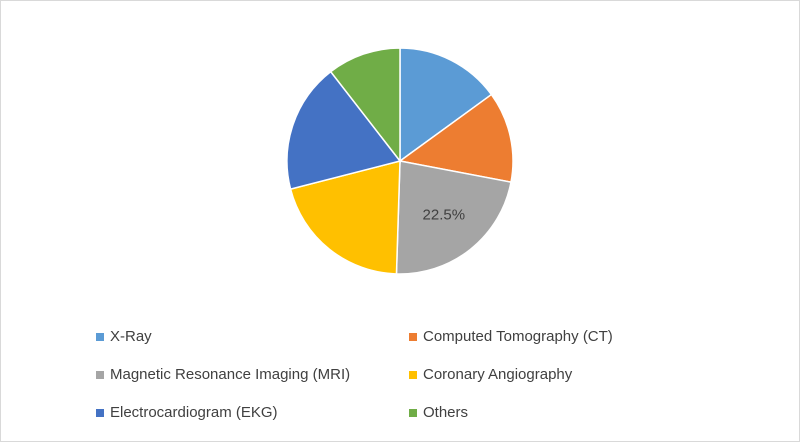 Image resolution: width=800 pixels, height=442 pixels. I want to click on legend-label: Coronary Angiography, so click(498, 374).